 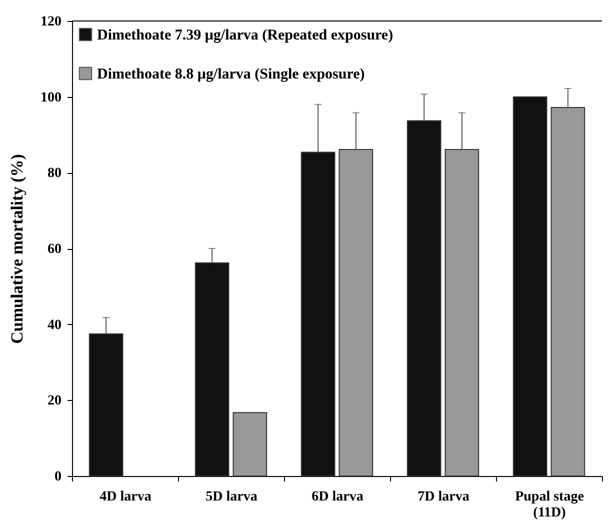 I want to click on x-tick-label: Pupal stage (11D), so click(x=549, y=505).